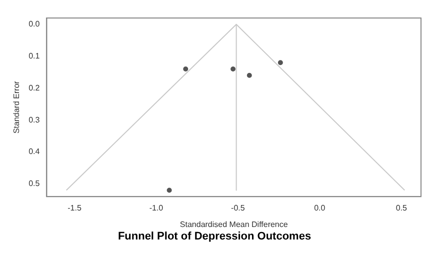  I want to click on y-tick-label: 0.3, so click(34, 119).